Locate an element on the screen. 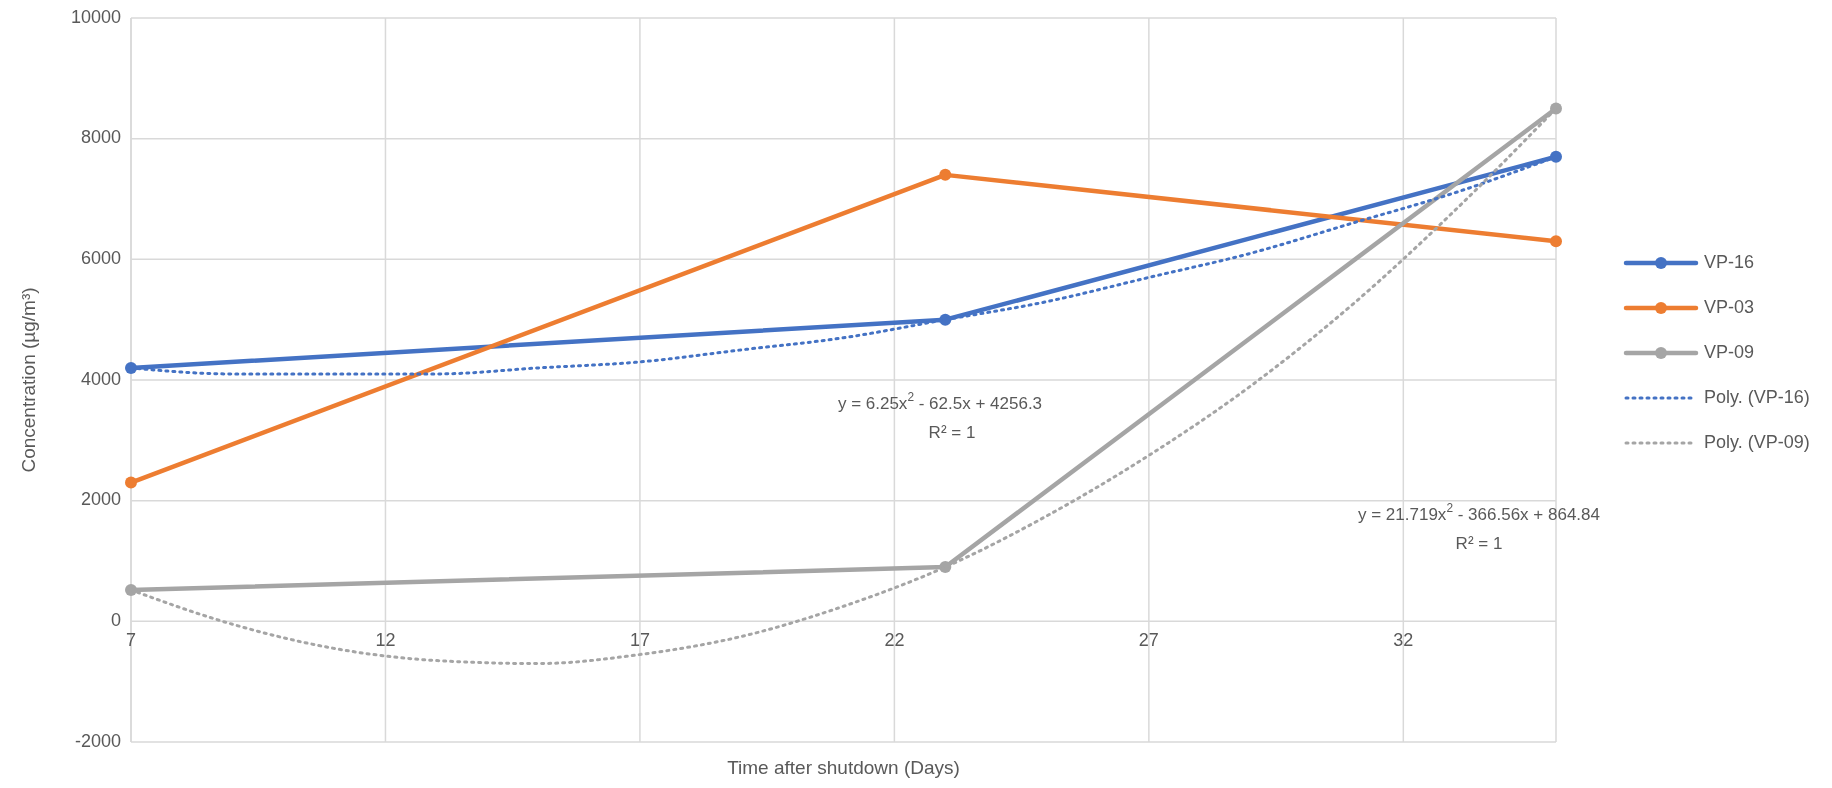 Image resolution: width=1832 pixels, height=788 pixels. x-tick-label: 7 is located at coordinates (131, 640).